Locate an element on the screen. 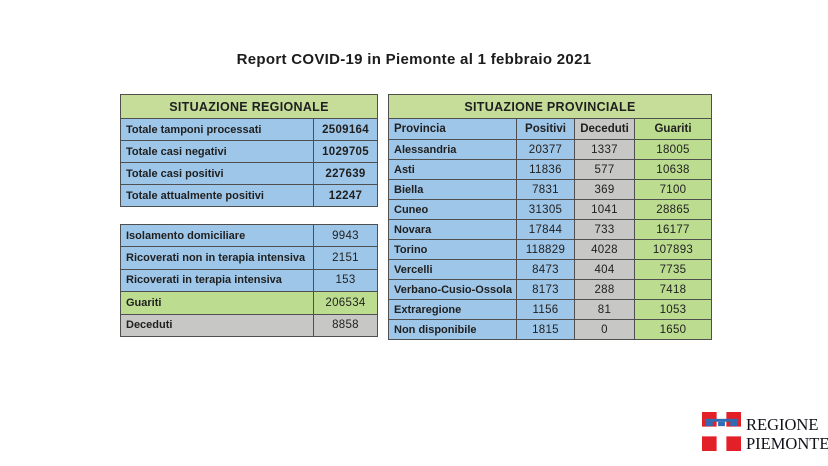 The height and width of the screenshot is (466, 828). deceduti-value: 369 is located at coordinates (604, 189).